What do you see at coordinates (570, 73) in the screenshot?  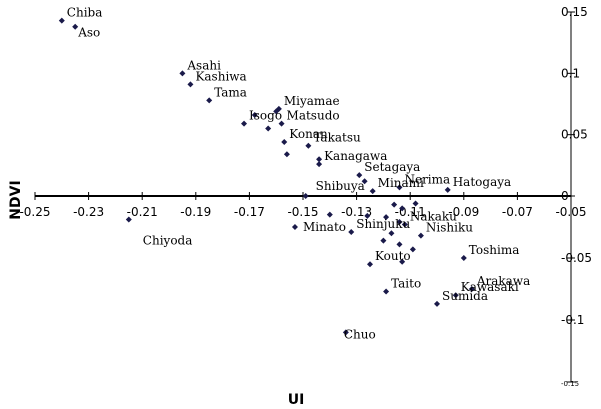 I see `y-tick-label: 0.1` at bounding box center [570, 73].